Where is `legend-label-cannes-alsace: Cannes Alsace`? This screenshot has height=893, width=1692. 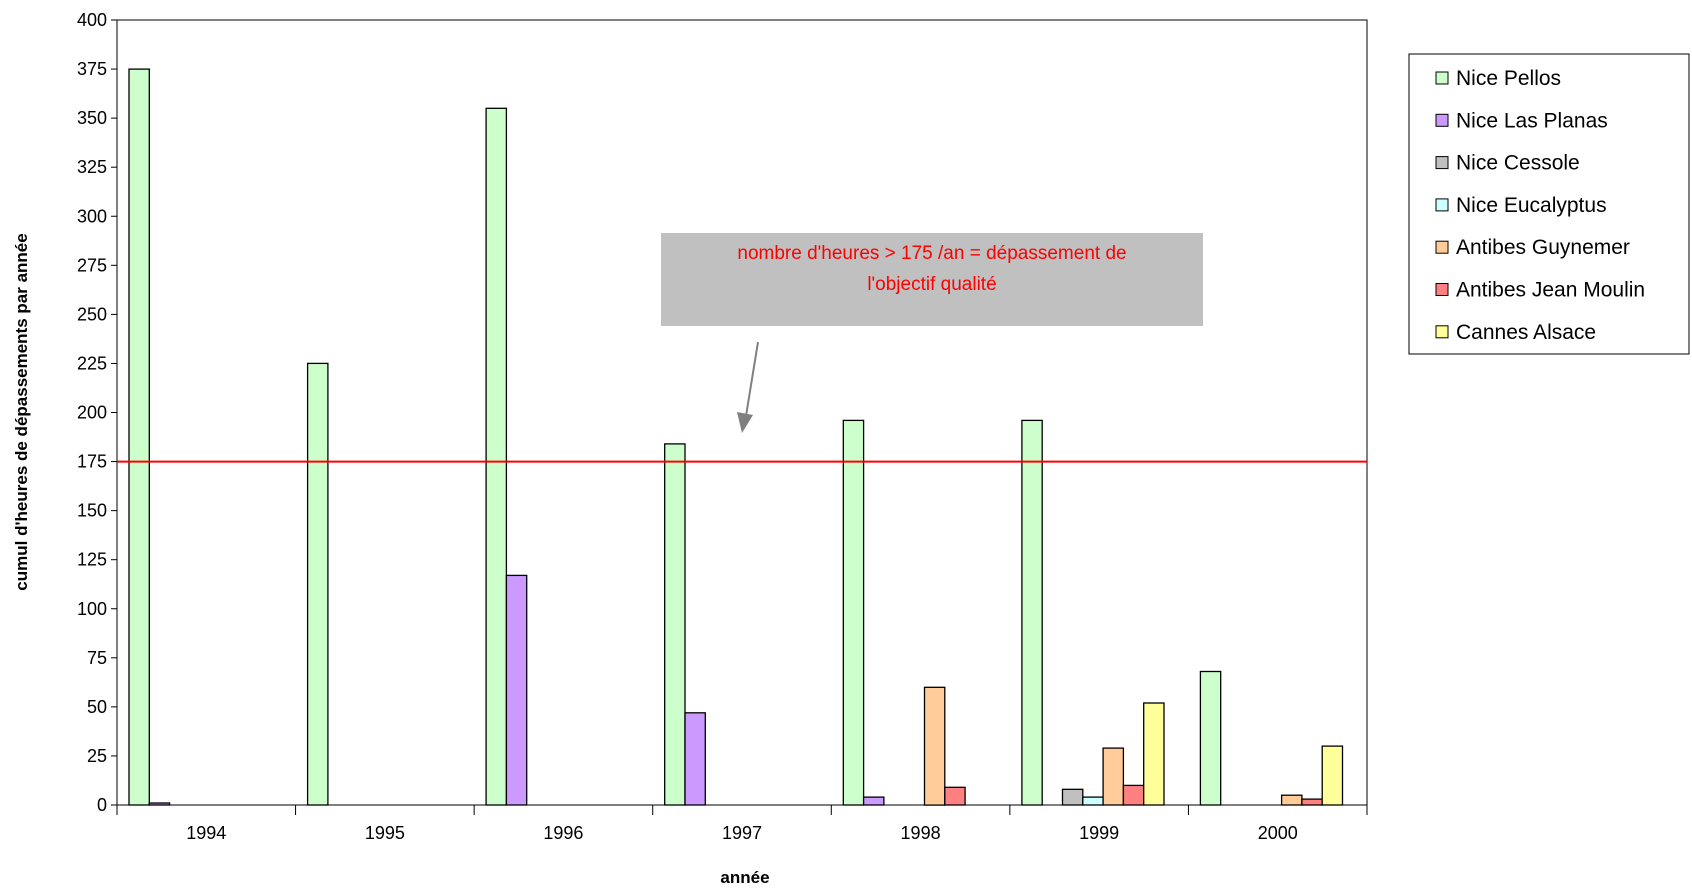 legend-label-cannes-alsace: Cannes Alsace is located at coordinates (1526, 332).